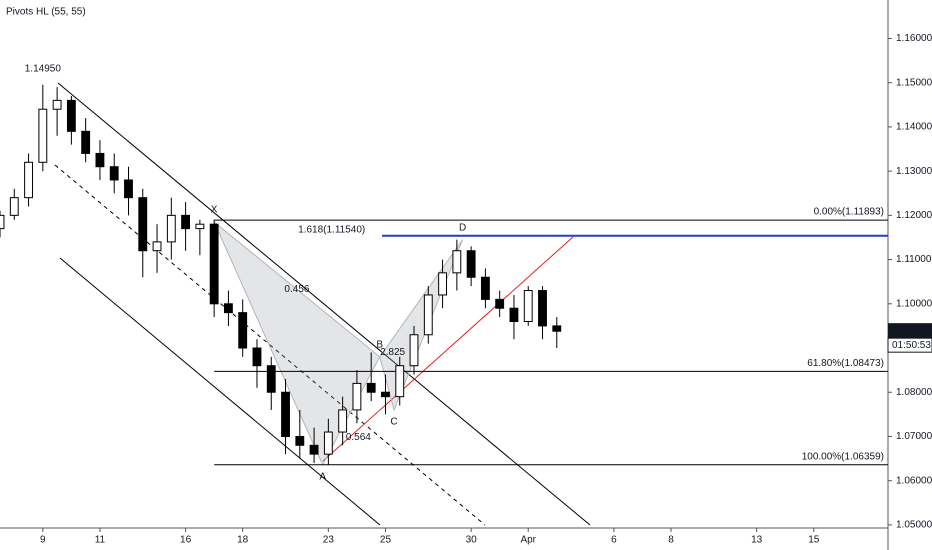 The width and height of the screenshot is (932, 550). I want to click on y-tick-label: 1.15000, so click(914, 82).